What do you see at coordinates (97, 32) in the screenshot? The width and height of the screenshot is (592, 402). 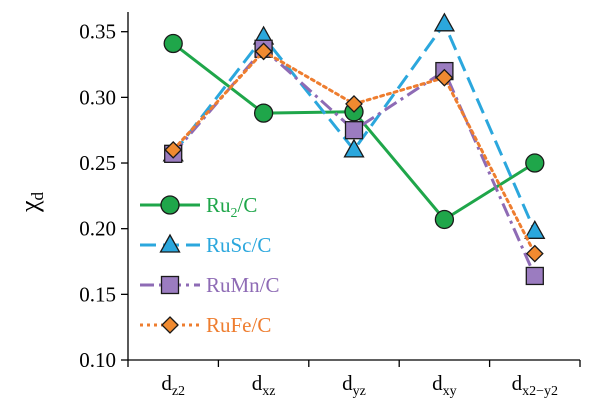 I see `y-tick-label: 0.35` at bounding box center [97, 32].